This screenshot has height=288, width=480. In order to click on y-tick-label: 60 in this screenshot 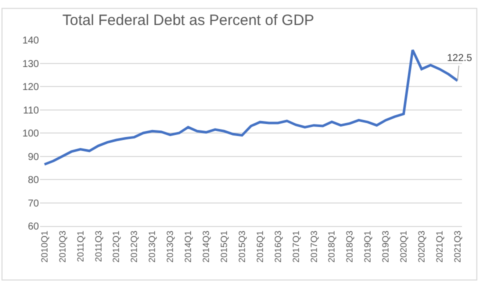, I will do `click(34, 227)`.